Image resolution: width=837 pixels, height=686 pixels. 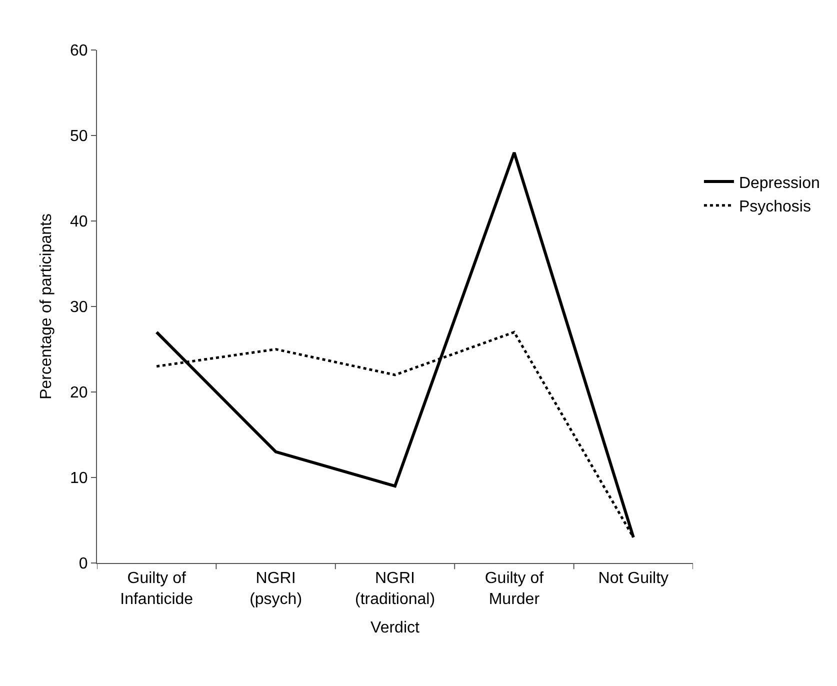 What do you see at coordinates (79, 393) in the screenshot?
I see `y-tick-label: 20` at bounding box center [79, 393].